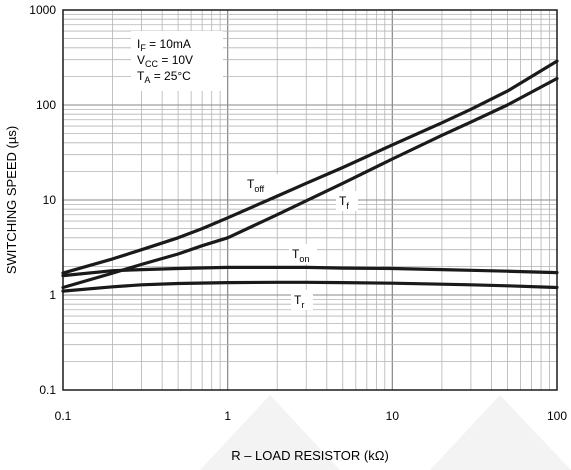  Describe the element at coordinates (63, 416) in the screenshot. I see `x-tick-label: 0.1` at that location.